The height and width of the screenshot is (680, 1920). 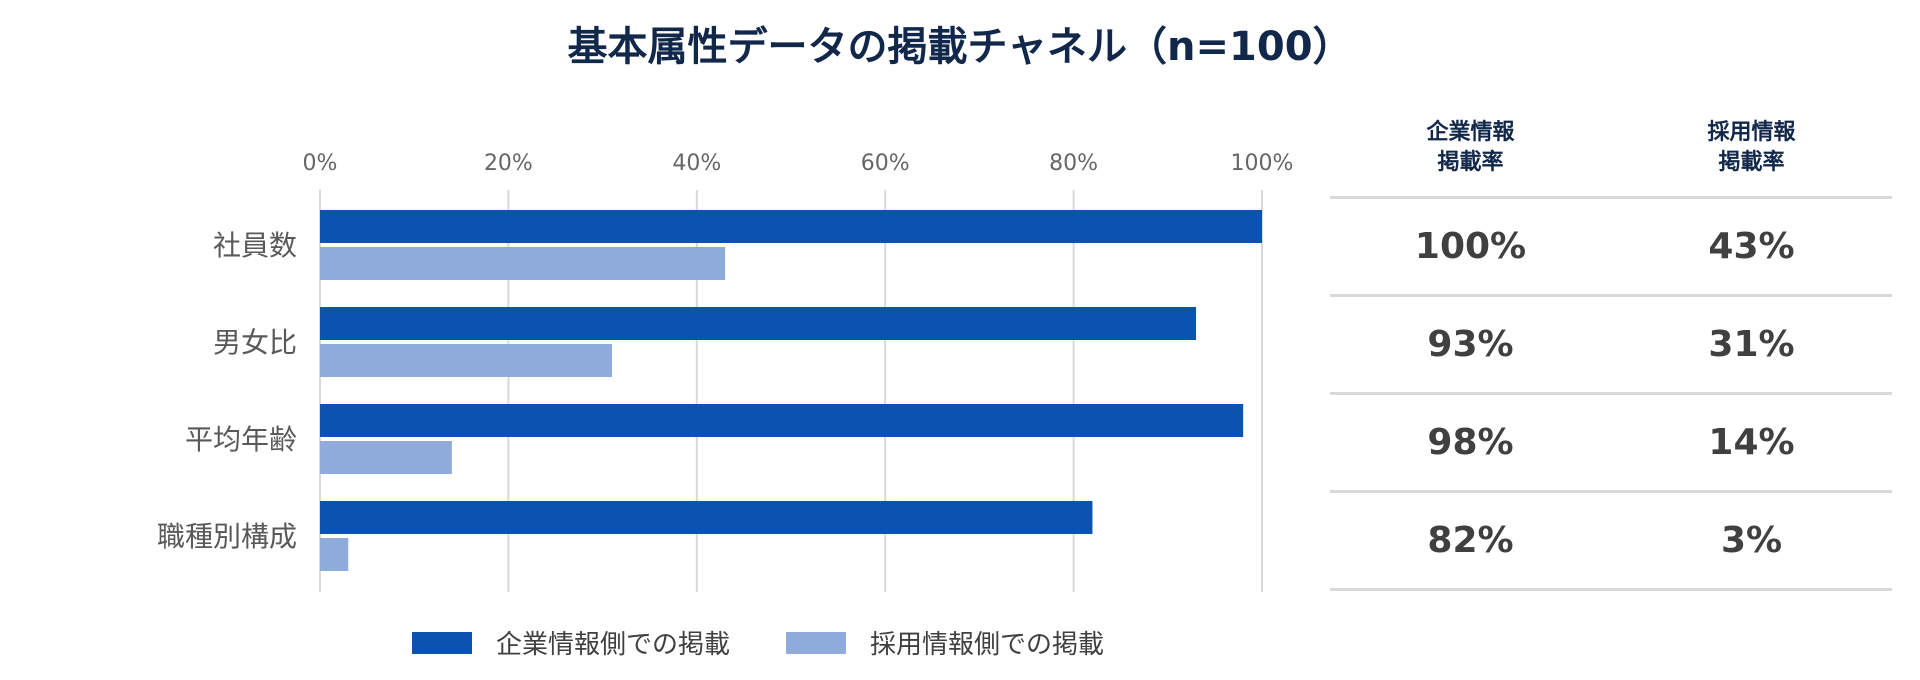 I want to click on table-cell: 43%, so click(x=1751, y=246).